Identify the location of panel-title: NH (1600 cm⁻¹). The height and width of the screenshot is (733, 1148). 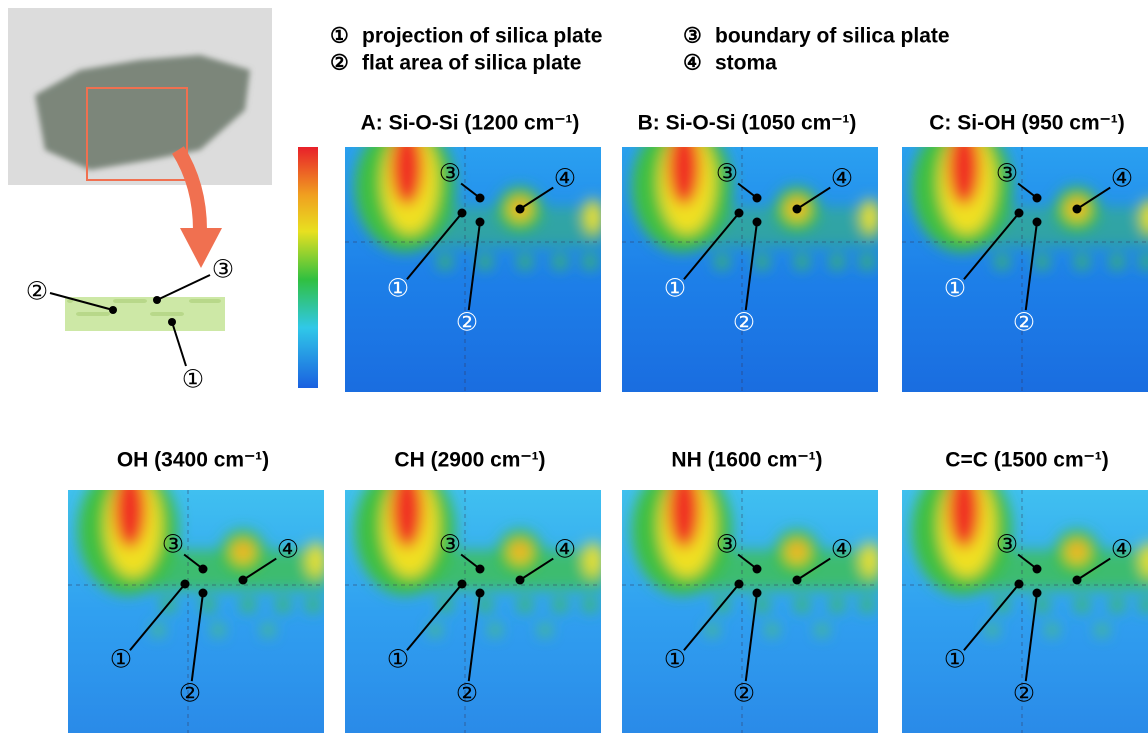
(746, 460).